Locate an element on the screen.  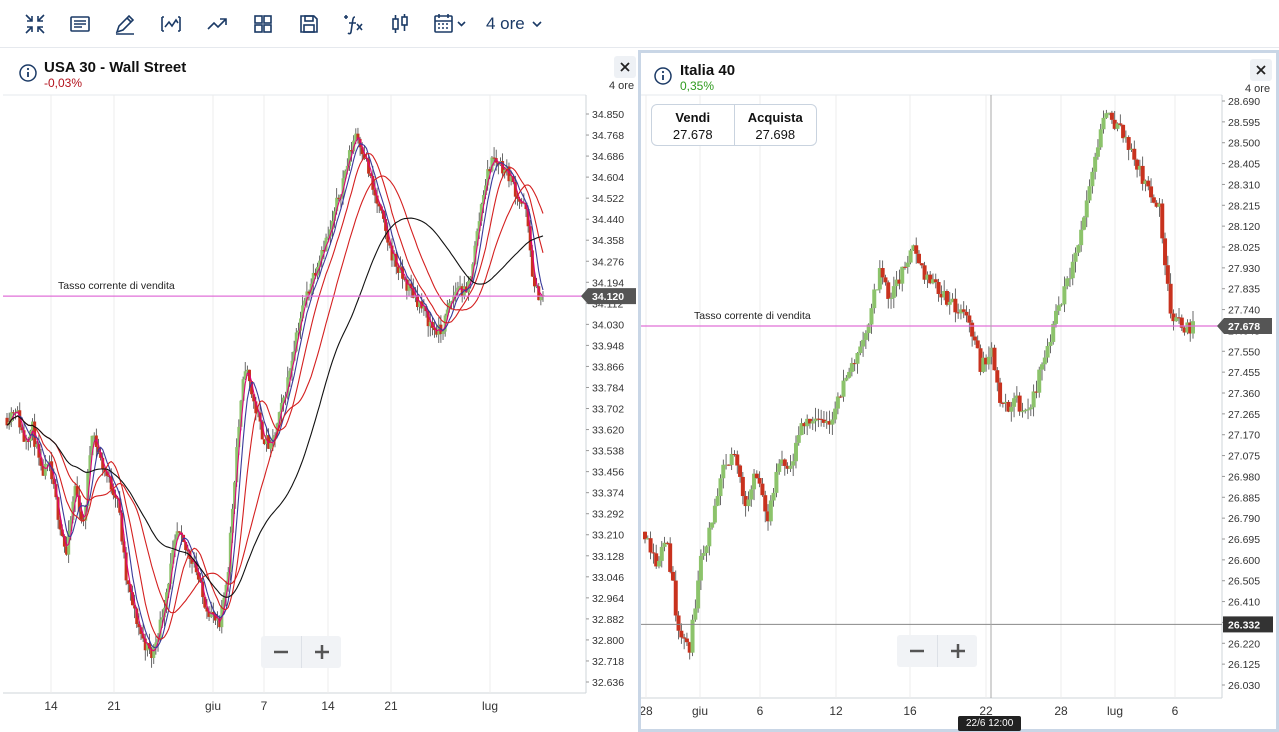
layout-grid-icon is located at coordinates (263, 24).